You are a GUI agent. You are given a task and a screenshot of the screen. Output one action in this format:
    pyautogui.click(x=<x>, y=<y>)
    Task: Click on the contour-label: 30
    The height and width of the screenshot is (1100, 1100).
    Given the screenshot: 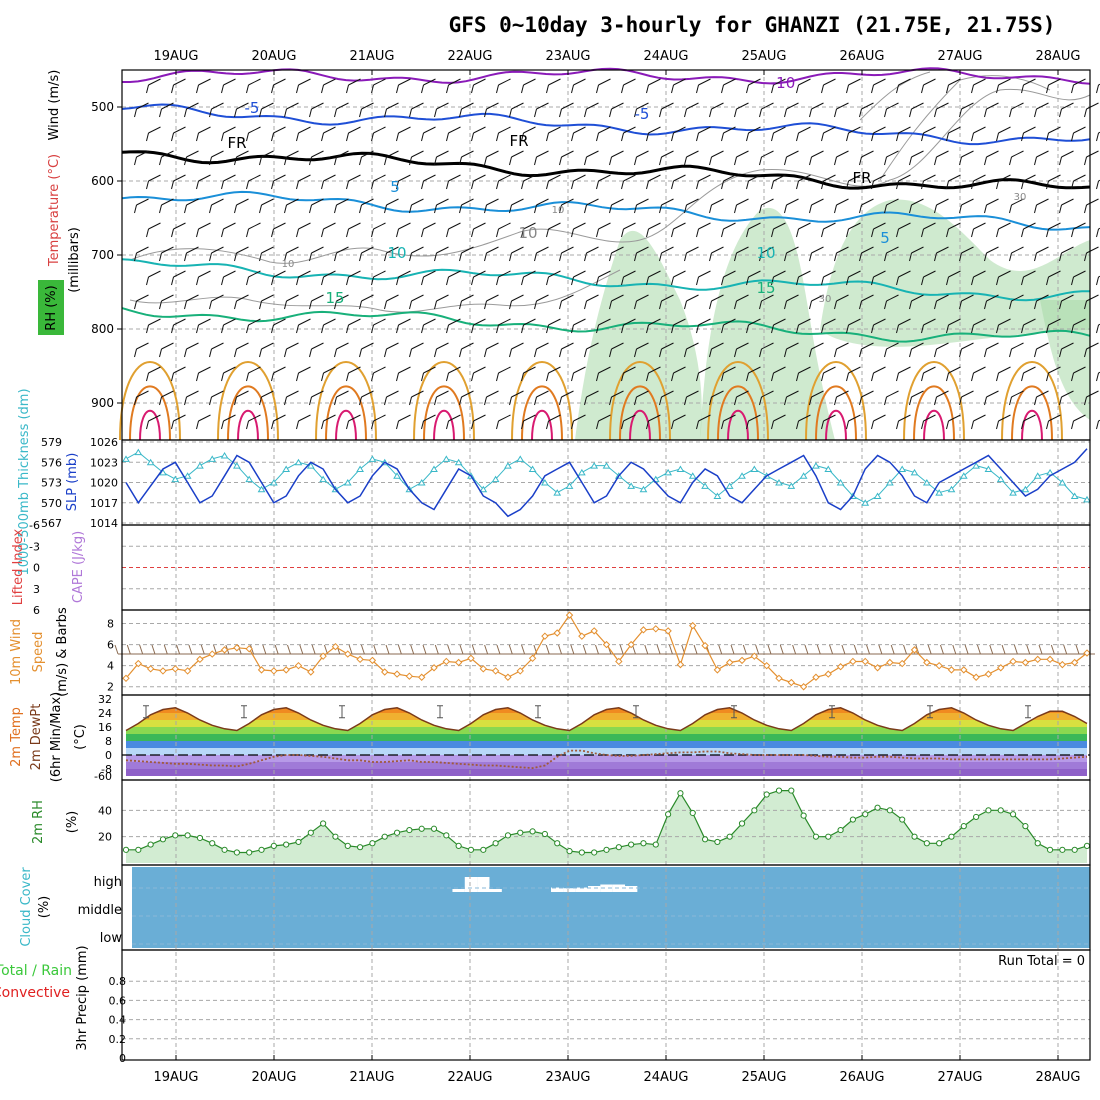 What is the action you would take?
    pyautogui.click(x=1020, y=197)
    